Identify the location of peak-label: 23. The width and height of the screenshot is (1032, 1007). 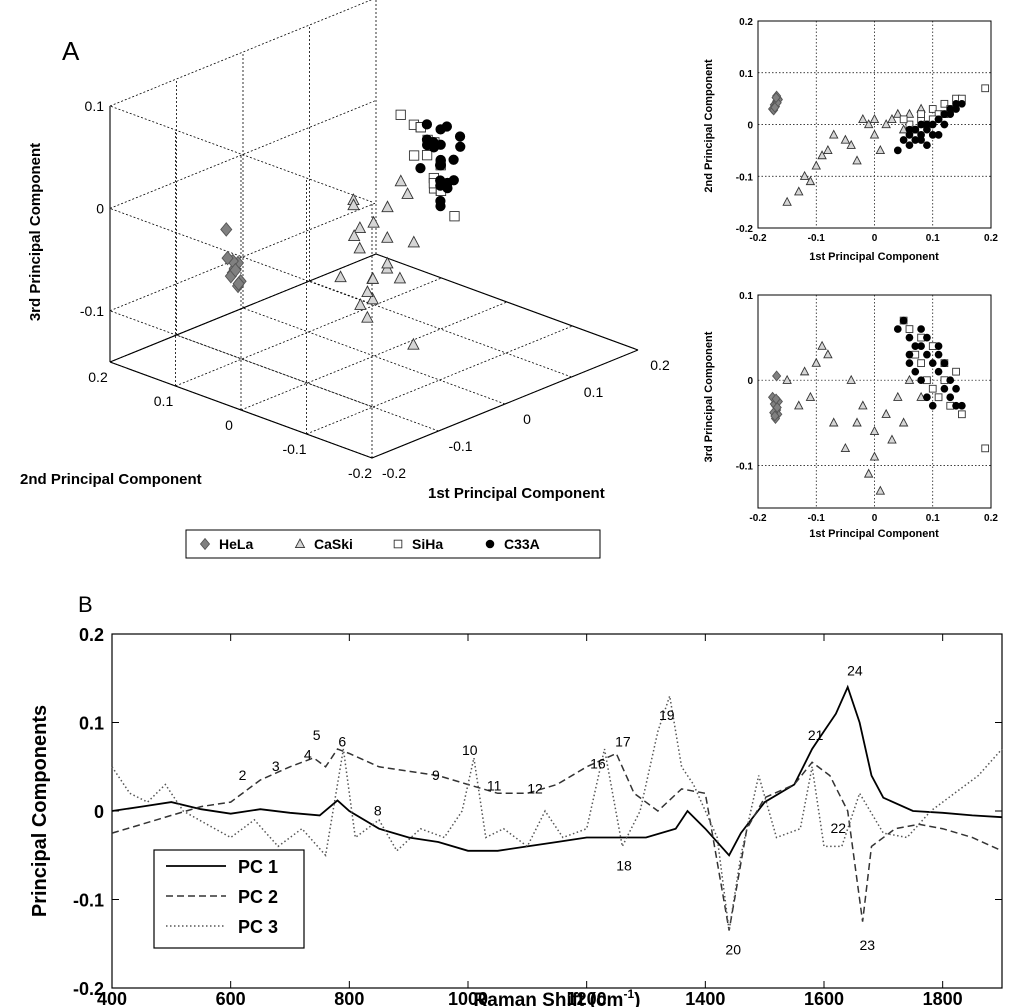
(868, 945).